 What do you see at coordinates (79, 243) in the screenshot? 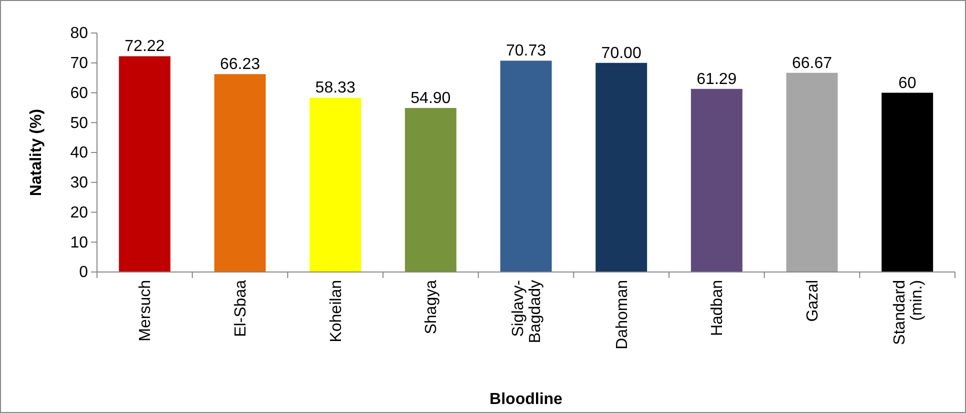
I see `y-tick-label: 10` at bounding box center [79, 243].